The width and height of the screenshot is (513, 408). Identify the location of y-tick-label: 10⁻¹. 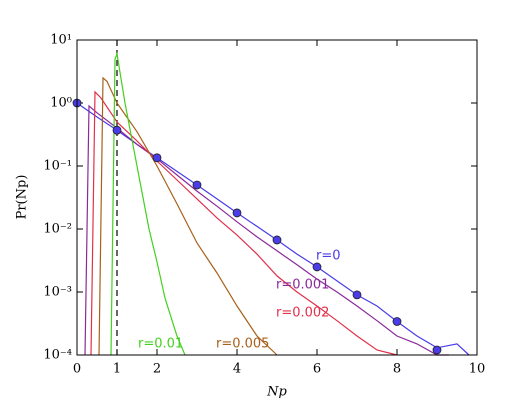
(57, 166).